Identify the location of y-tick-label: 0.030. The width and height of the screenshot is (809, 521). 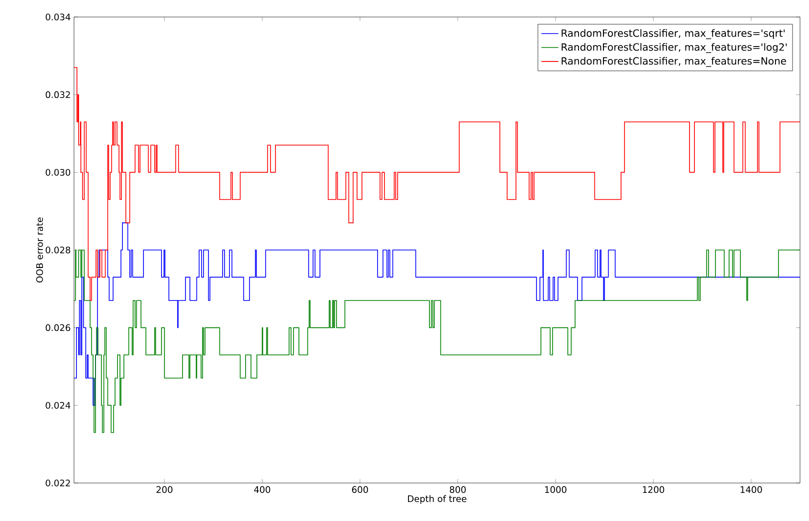
(58, 172).